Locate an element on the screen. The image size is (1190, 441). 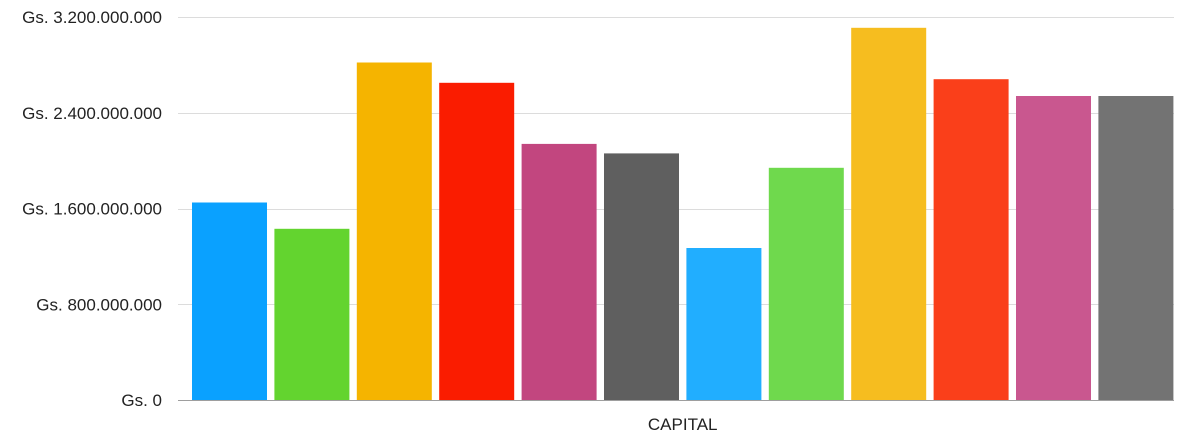
y-tick-label-3: Gs. 2.400.000.000 is located at coordinates (92, 113).